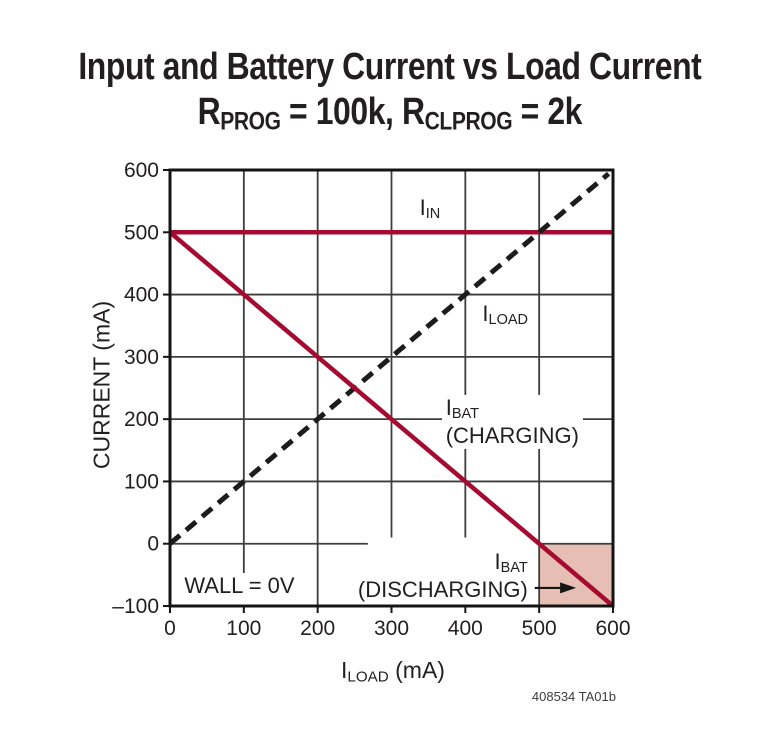  What do you see at coordinates (141, 357) in the screenshot?
I see `y-tick-label: 300` at bounding box center [141, 357].